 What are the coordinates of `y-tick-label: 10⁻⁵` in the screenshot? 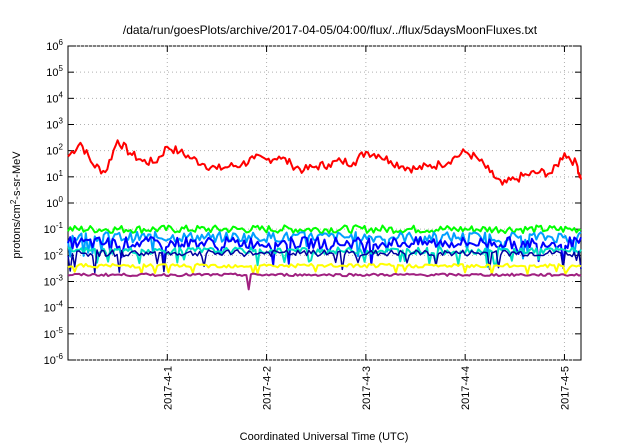 It's located at (54, 333).